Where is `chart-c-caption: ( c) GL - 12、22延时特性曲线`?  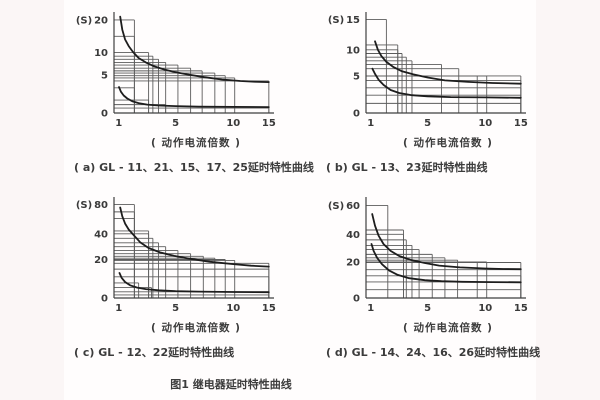 chart-c-caption: ( c) GL - 12、22延时特性曲线 is located at coordinates (154, 352).